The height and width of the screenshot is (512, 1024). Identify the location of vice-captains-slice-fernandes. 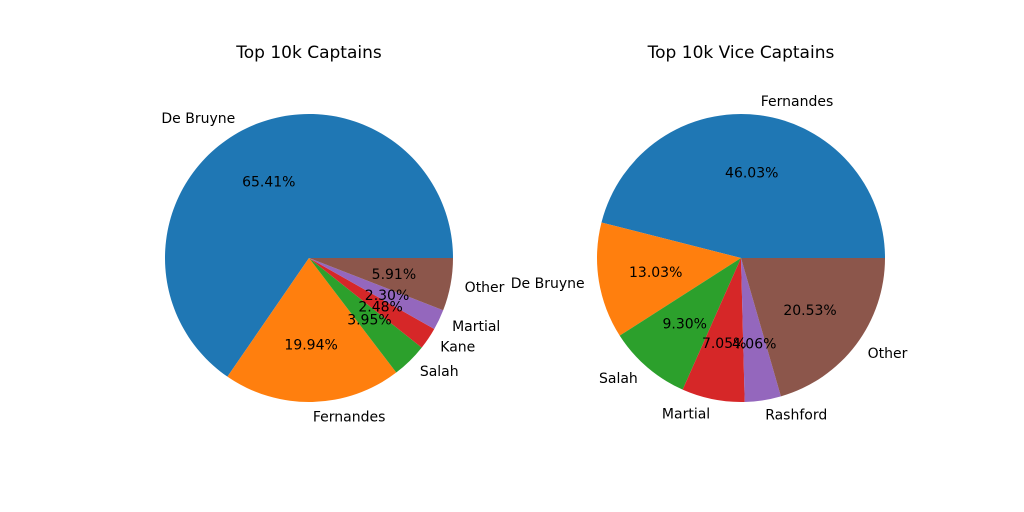
(743, 186).